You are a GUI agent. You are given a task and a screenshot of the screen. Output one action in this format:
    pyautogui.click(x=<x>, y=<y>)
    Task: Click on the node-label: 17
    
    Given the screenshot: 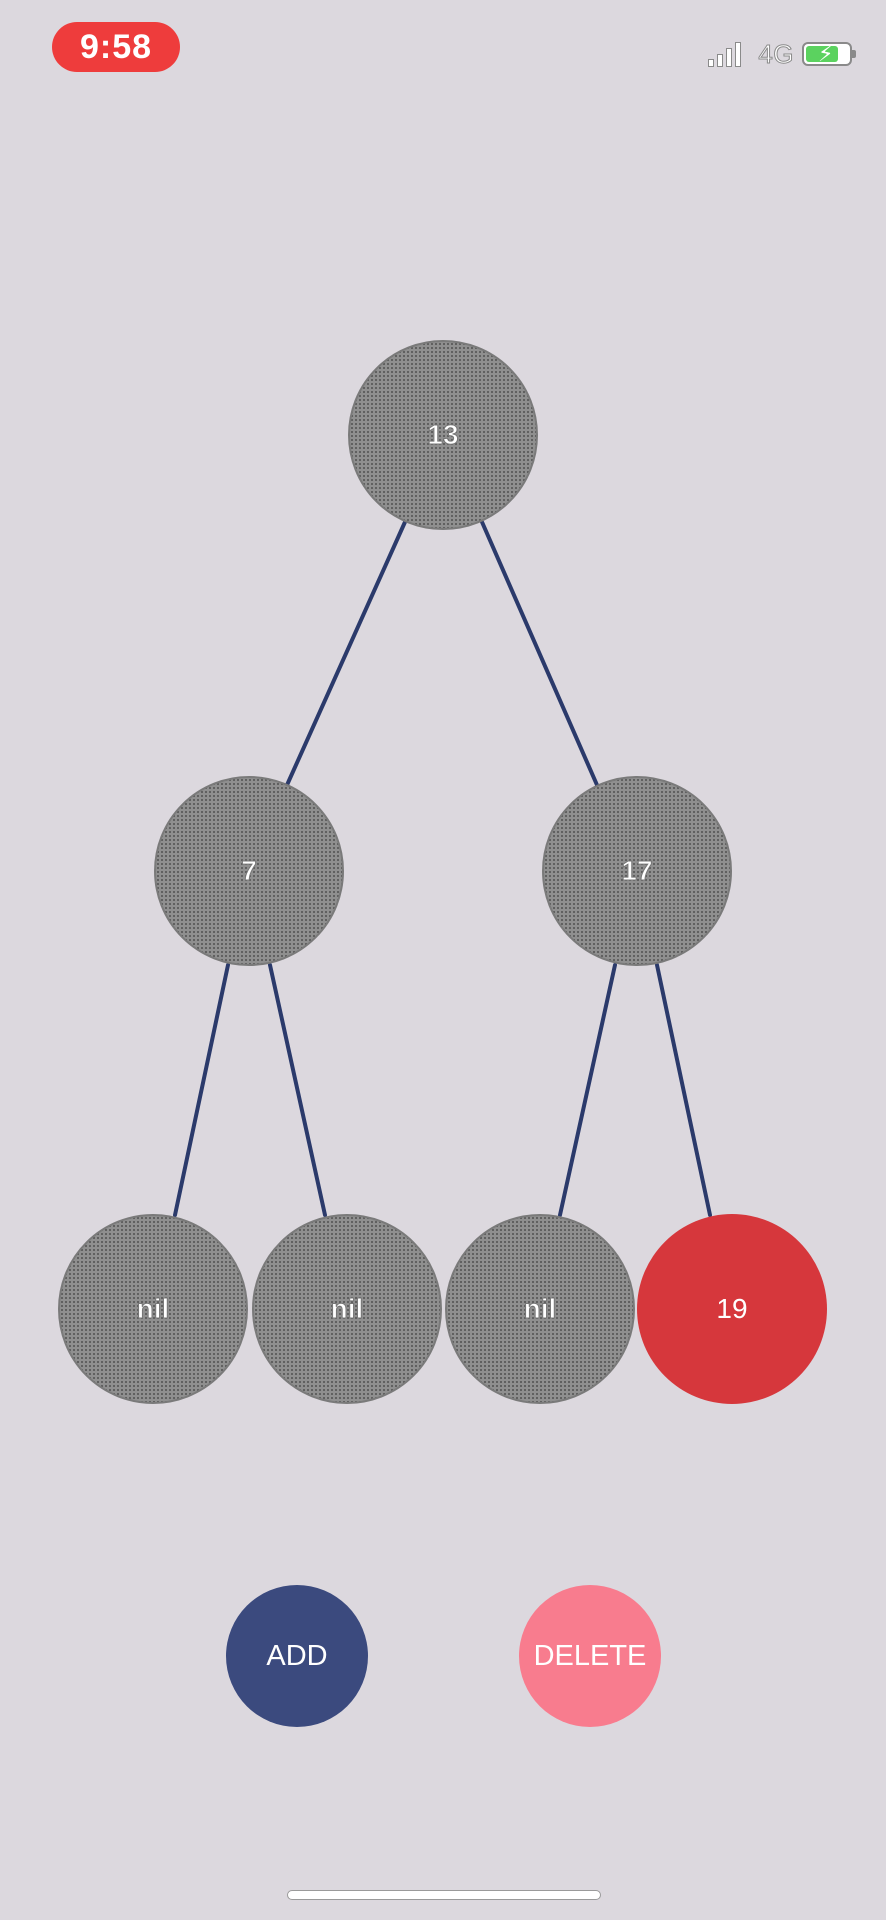 What is the action you would take?
    pyautogui.click(x=637, y=871)
    